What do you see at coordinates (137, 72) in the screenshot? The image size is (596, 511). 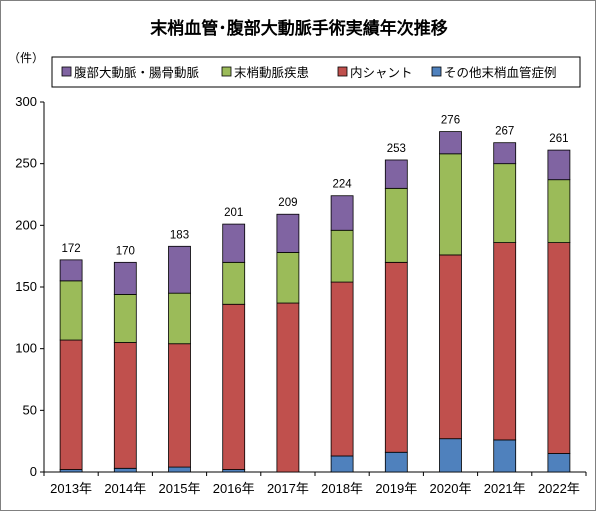 I see `legend-label: 腹部大動脈・腸骨動脈` at bounding box center [137, 72].